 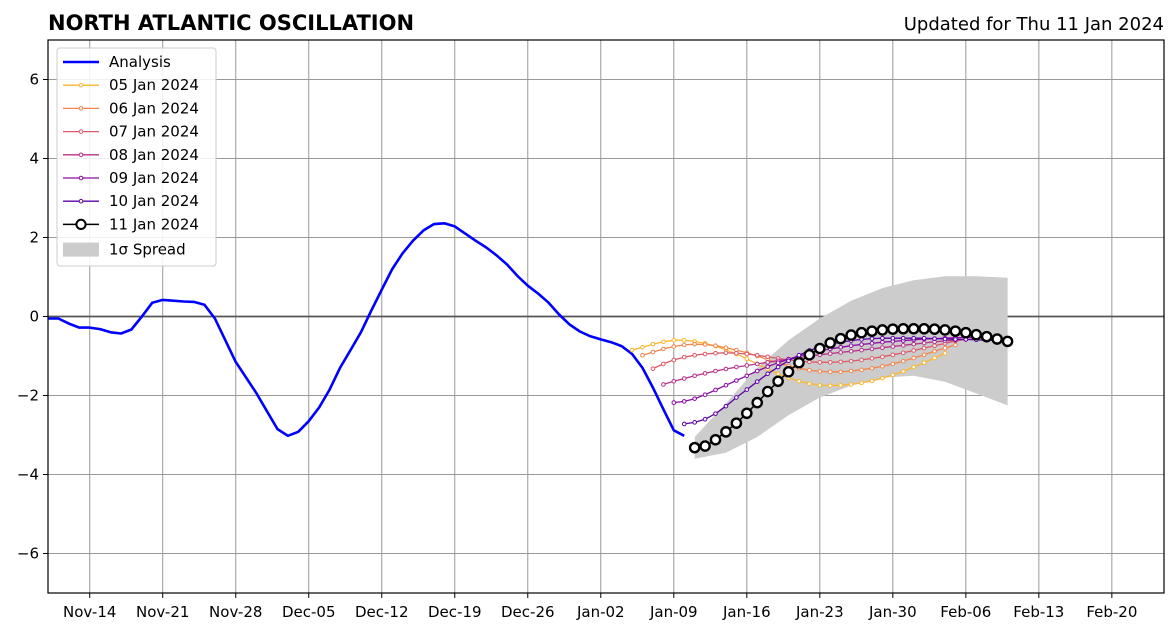 I want to click on x-tick-label: Nov-28, so click(x=235, y=612).